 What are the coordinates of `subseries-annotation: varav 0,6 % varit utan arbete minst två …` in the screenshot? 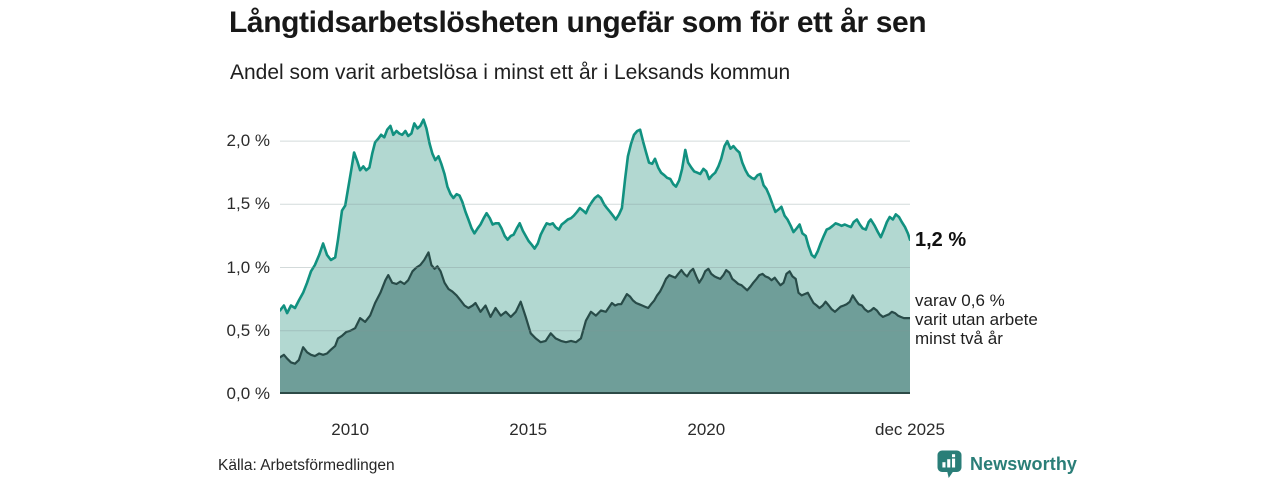 It's located at (976, 319).